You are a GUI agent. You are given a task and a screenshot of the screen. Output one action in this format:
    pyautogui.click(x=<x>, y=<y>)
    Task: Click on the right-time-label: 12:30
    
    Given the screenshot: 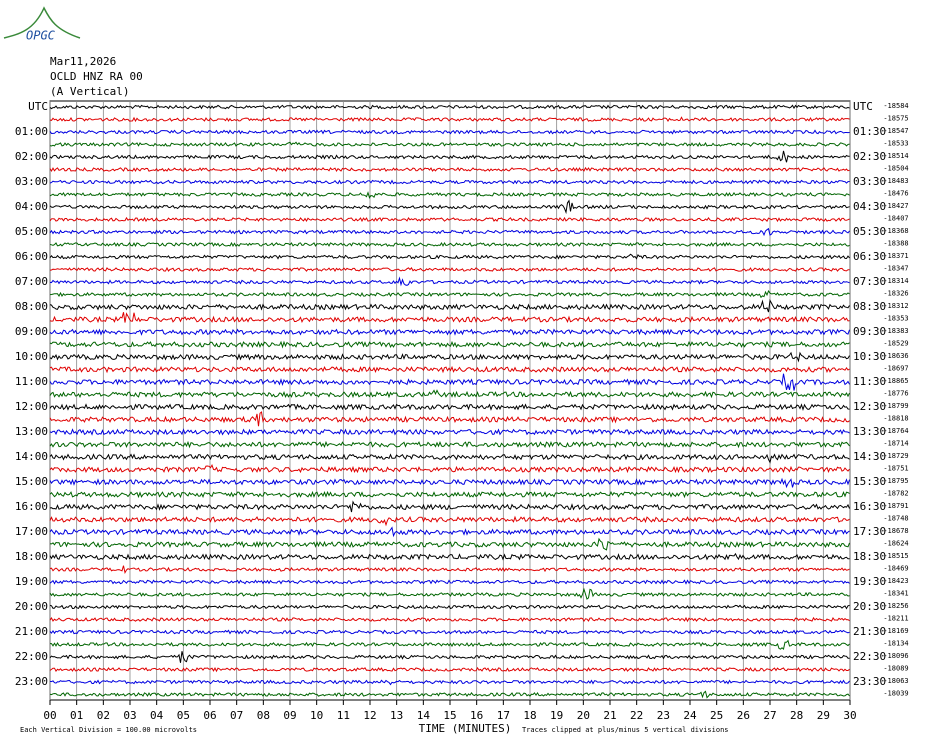 What is the action you would take?
    pyautogui.click(x=869, y=406)
    